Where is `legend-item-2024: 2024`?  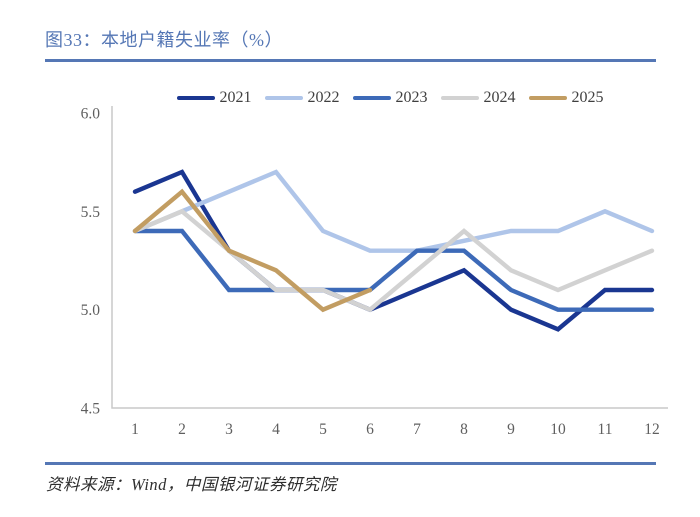
legend-item-2024: 2024 is located at coordinates (478, 97).